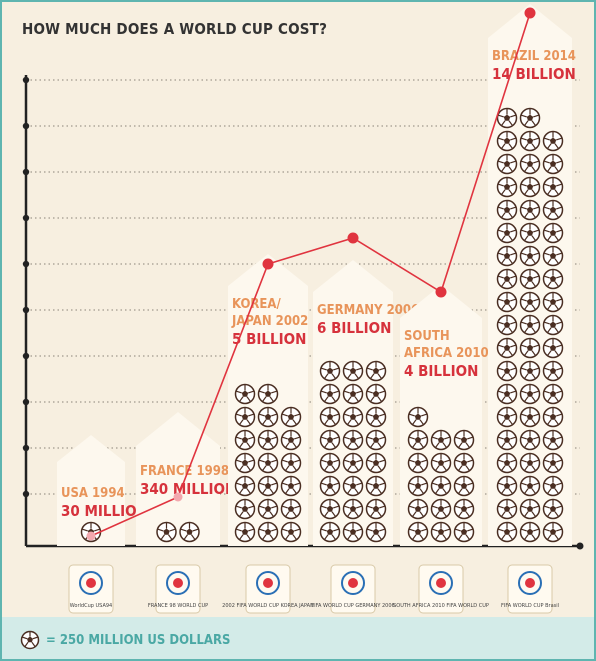 The height and width of the screenshot is (661, 596). I want to click on category-label: GERMANY 2006, so click(368, 310).